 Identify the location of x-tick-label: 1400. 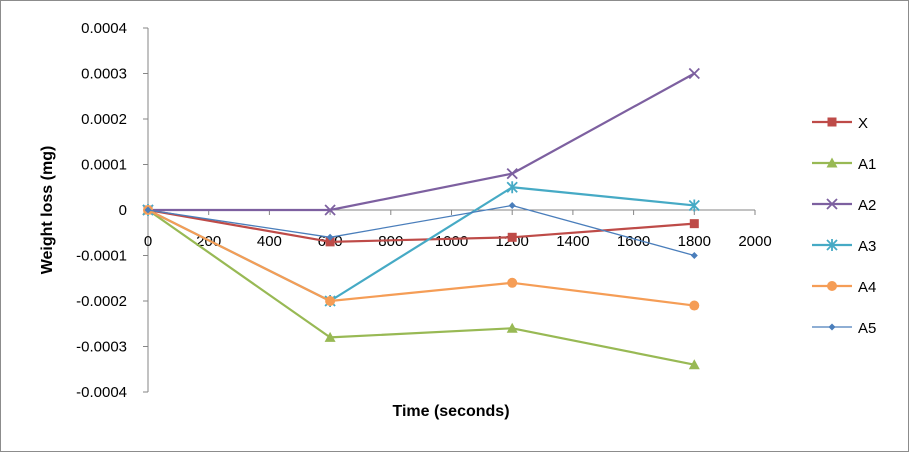
(572, 241).